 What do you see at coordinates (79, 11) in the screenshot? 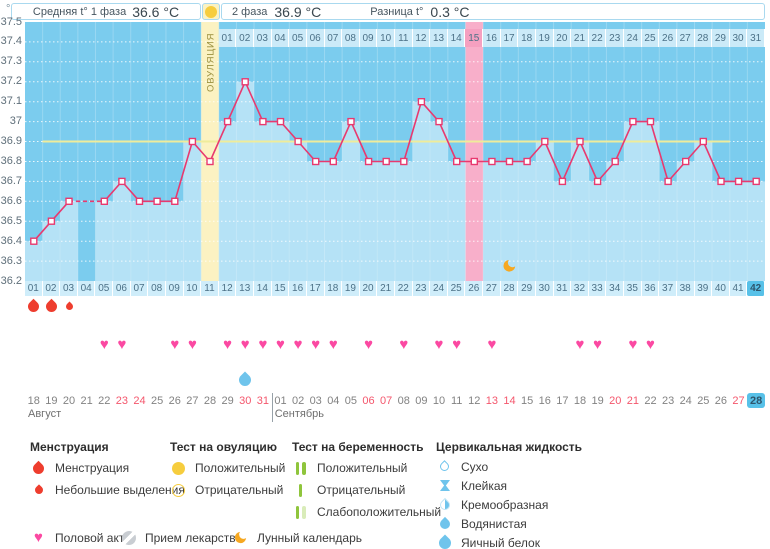
I see `avg-phase1-label: Средняя t° 1 фаза` at bounding box center [79, 11].